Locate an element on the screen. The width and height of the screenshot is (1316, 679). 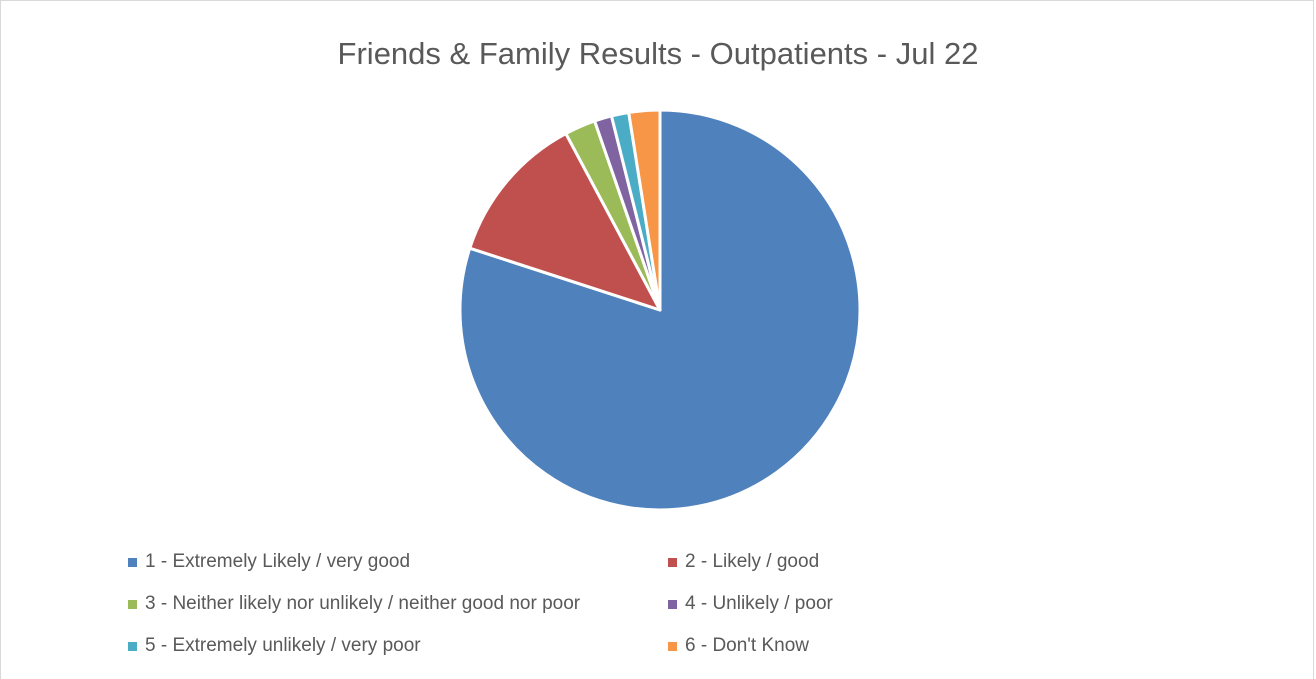
legend-label: 2 - Likely / good is located at coordinates (752, 561).